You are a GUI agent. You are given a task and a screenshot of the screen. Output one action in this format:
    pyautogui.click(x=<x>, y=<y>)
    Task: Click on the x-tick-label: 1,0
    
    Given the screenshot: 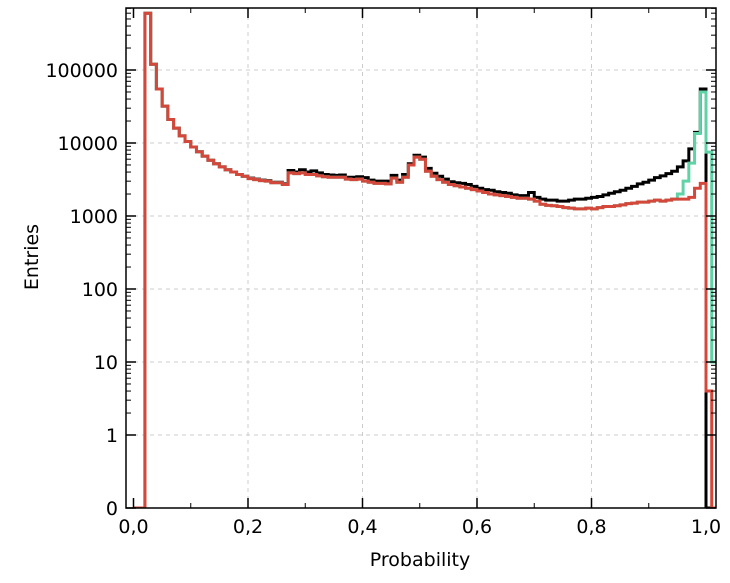 What is the action you would take?
    pyautogui.click(x=706, y=527)
    